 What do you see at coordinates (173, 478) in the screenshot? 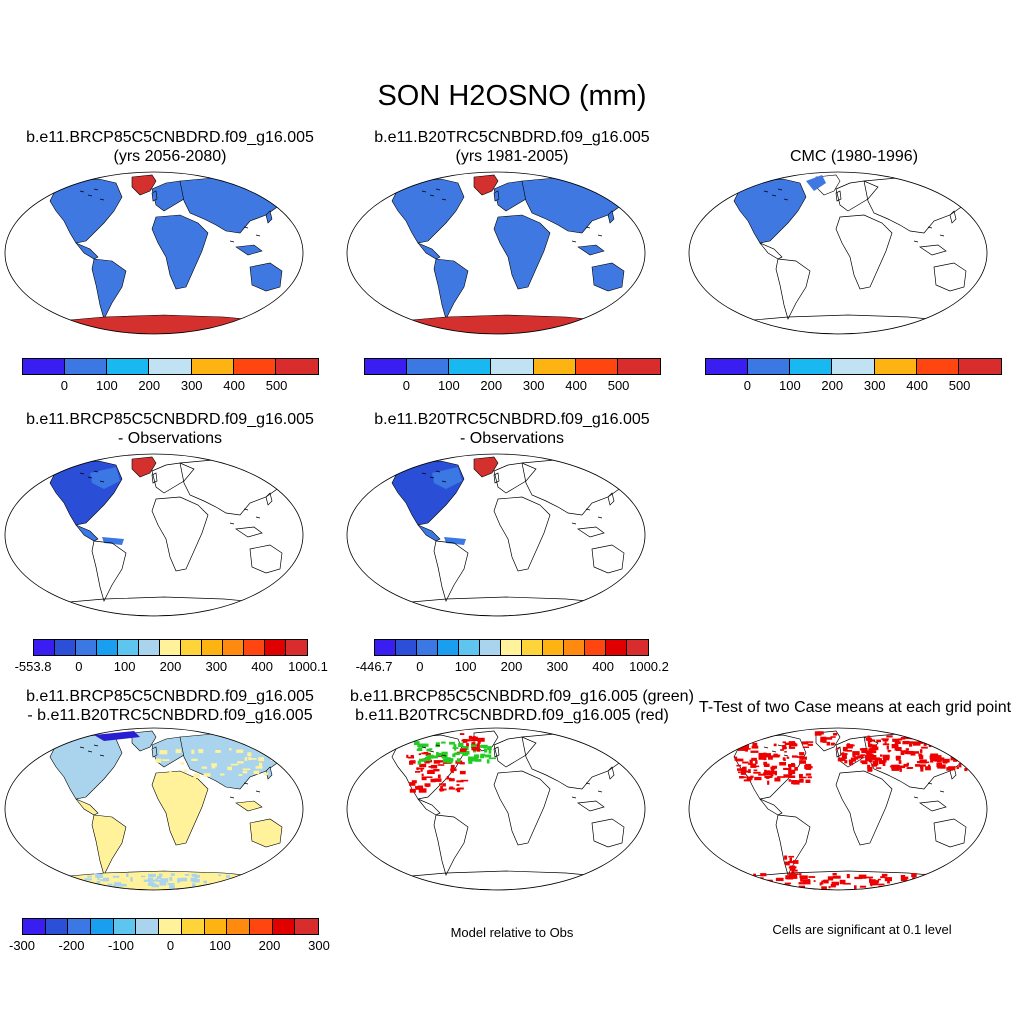
I see `eu-outline` at bounding box center [173, 478].